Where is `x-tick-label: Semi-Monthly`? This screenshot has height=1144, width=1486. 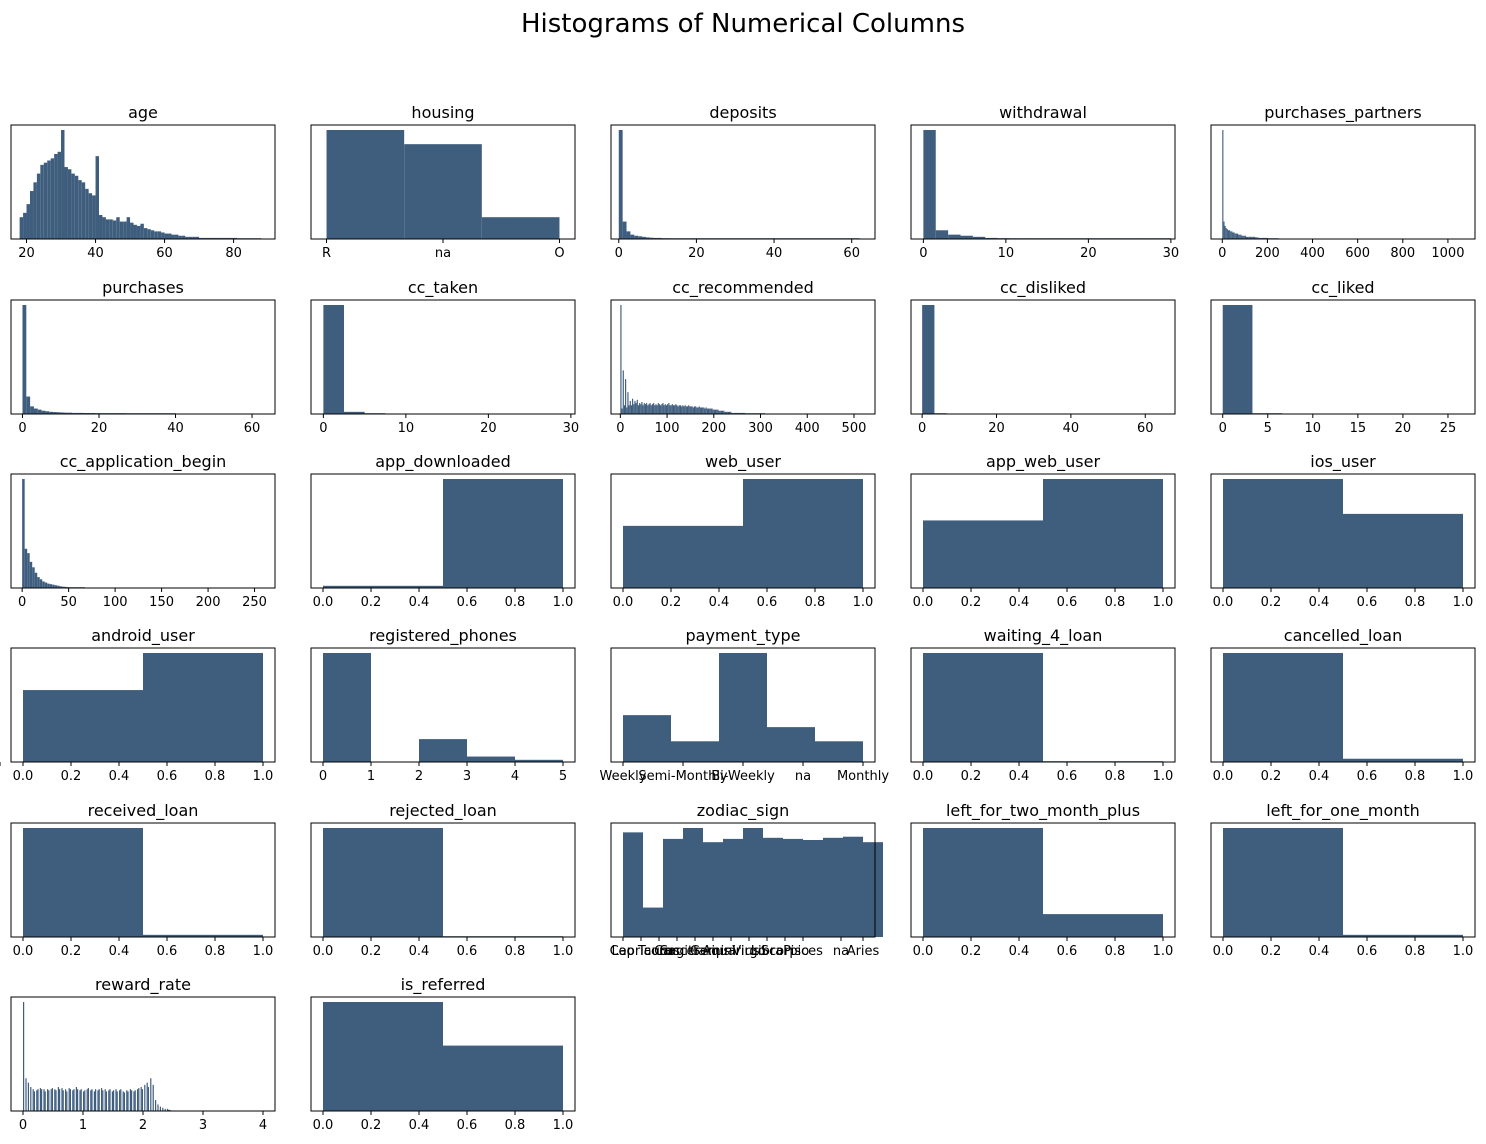 x-tick-label: Semi-Monthly is located at coordinates (683, 776).